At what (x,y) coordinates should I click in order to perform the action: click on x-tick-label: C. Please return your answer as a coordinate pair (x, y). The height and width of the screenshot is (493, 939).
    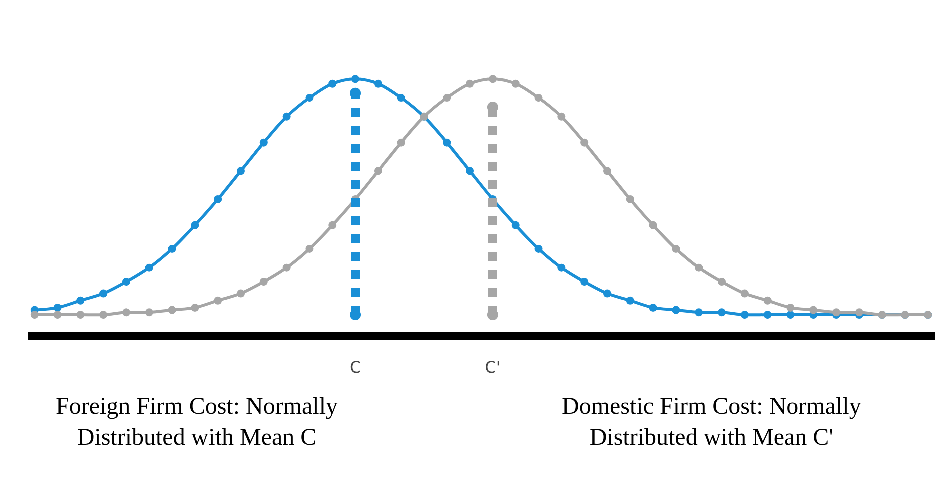
    Looking at the image, I should click on (356, 368).